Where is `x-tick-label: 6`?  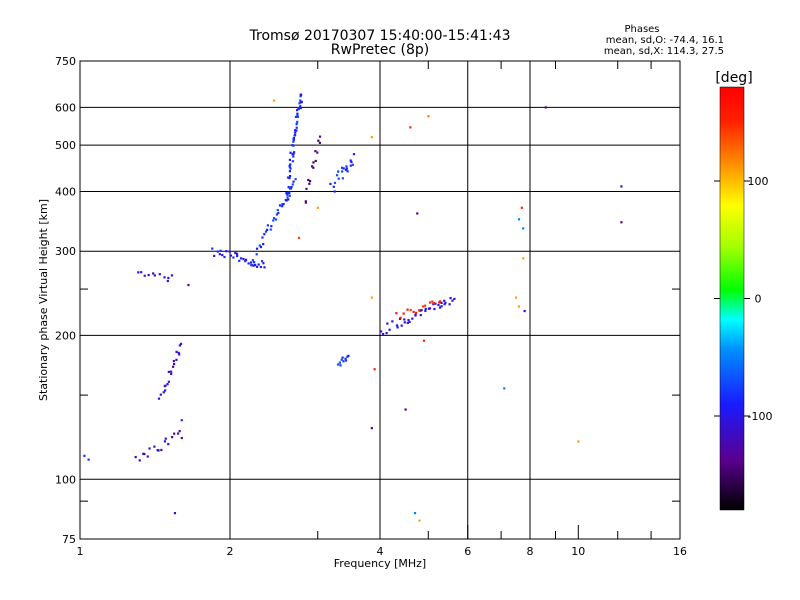 x-tick-label: 6 is located at coordinates (467, 551).